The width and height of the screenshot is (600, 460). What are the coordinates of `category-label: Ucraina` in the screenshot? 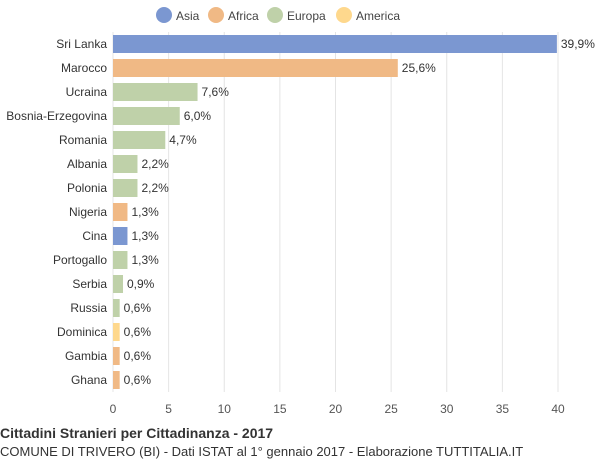 It's located at (87, 92).